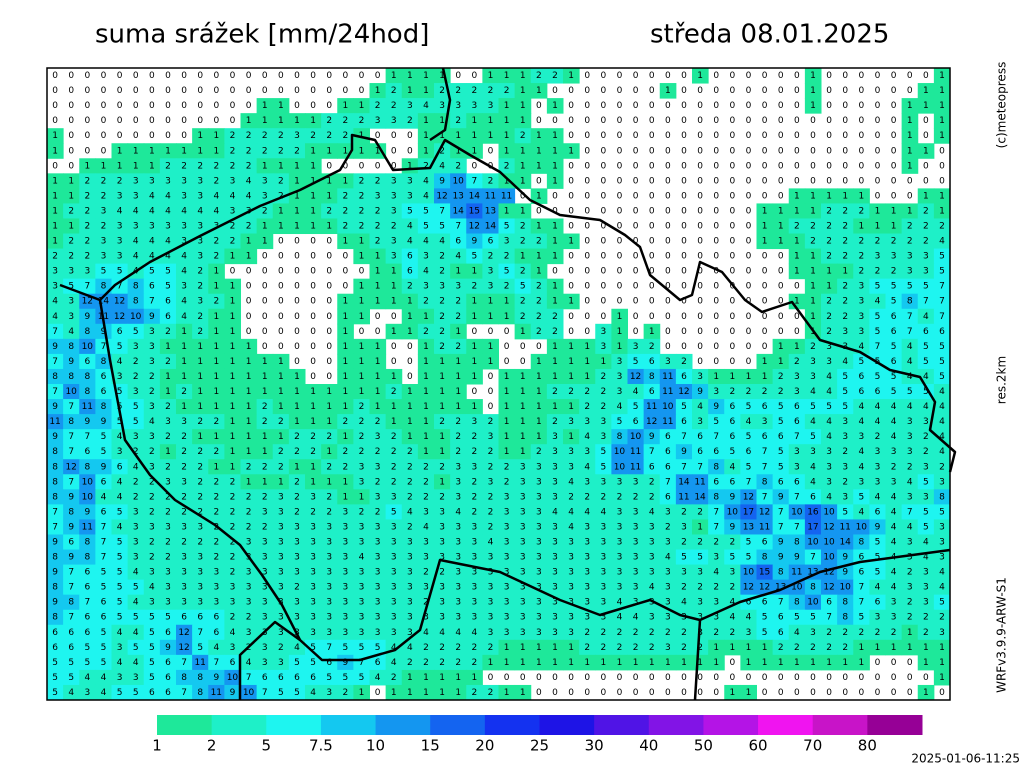 The width and height of the screenshot is (1024, 768). Describe the element at coordinates (829, 543) in the screenshot. I see `cell-value: 10` at that location.